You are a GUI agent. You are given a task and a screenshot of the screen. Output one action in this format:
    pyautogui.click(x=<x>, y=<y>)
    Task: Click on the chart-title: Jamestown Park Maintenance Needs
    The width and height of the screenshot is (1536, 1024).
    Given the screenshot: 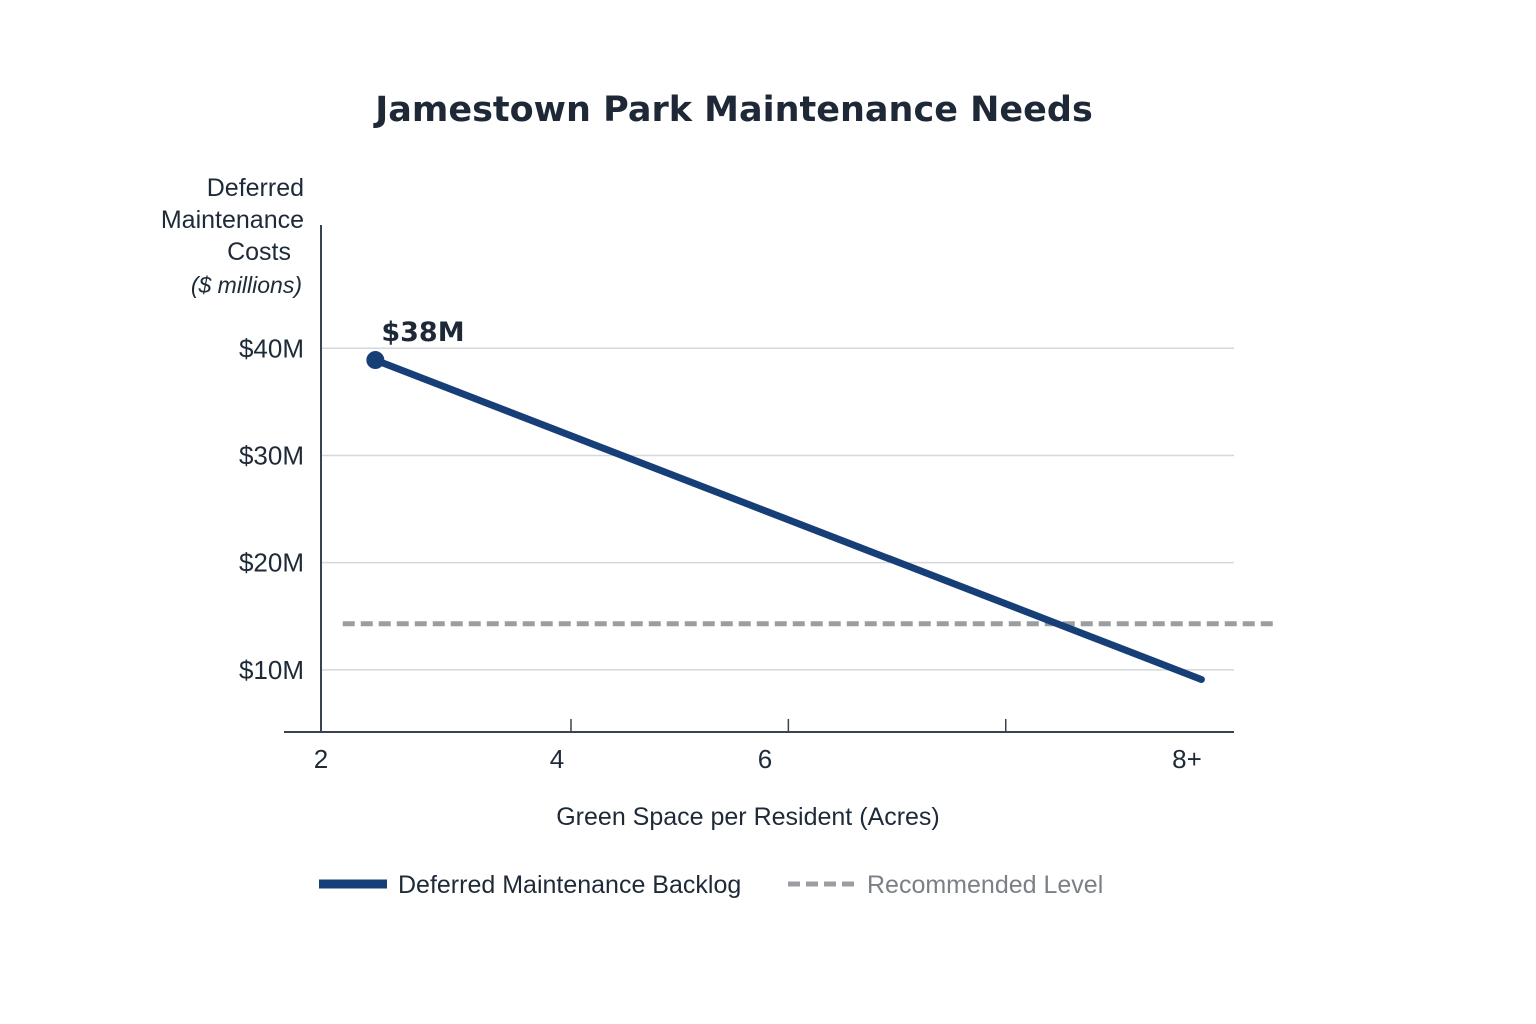 What is the action you would take?
    pyautogui.click(x=733, y=110)
    